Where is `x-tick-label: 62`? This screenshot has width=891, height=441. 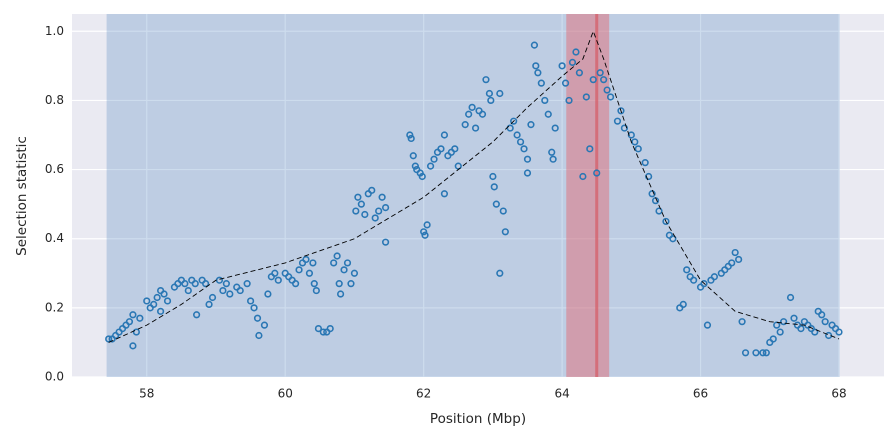 x-tick-label: 62 is located at coordinates (423, 394).